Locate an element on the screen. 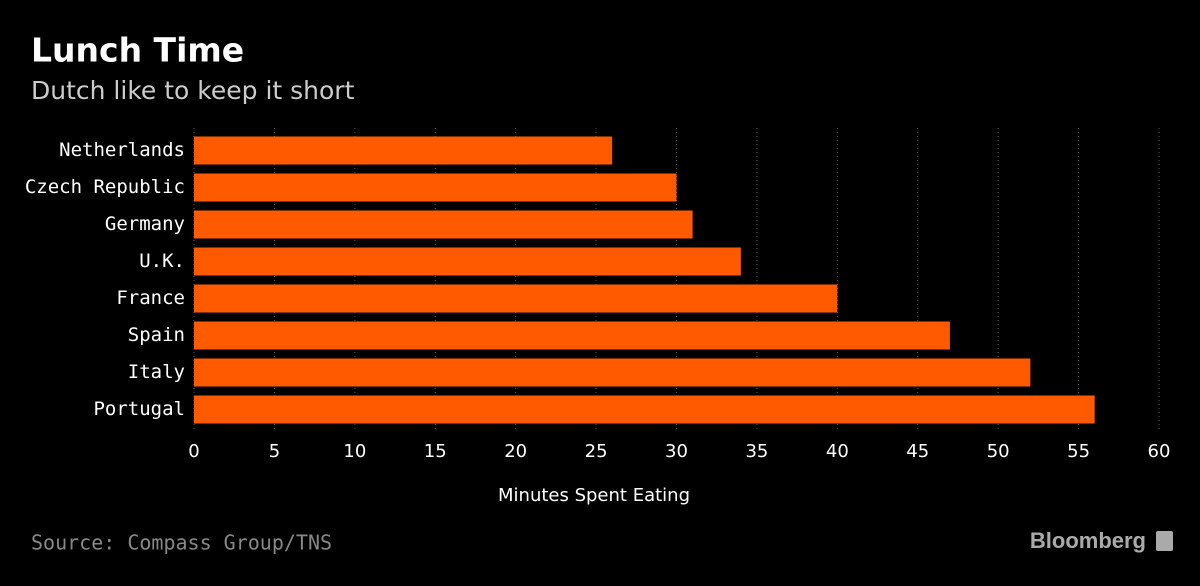  x-tick-label: 35 is located at coordinates (756, 451).